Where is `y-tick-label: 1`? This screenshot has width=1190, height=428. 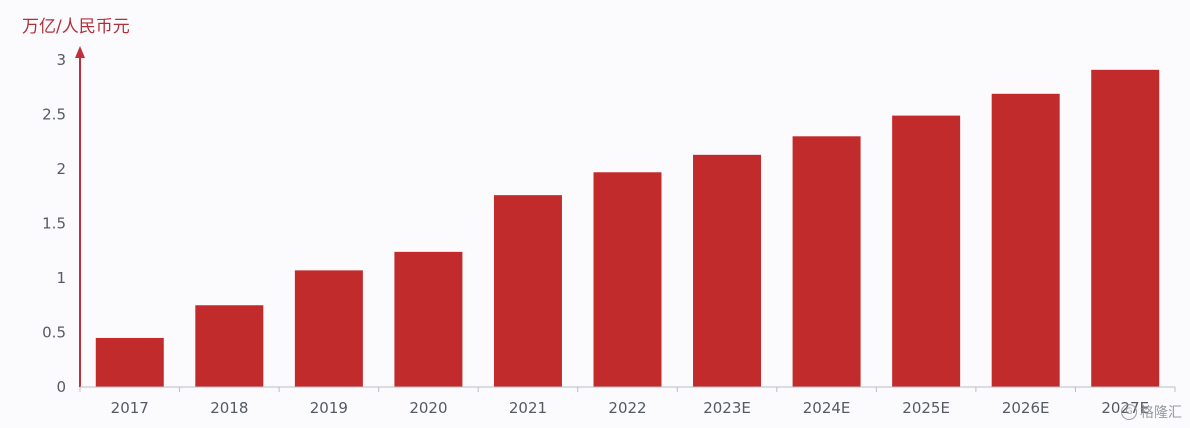
y-tick-label: 1 is located at coordinates (61, 278).